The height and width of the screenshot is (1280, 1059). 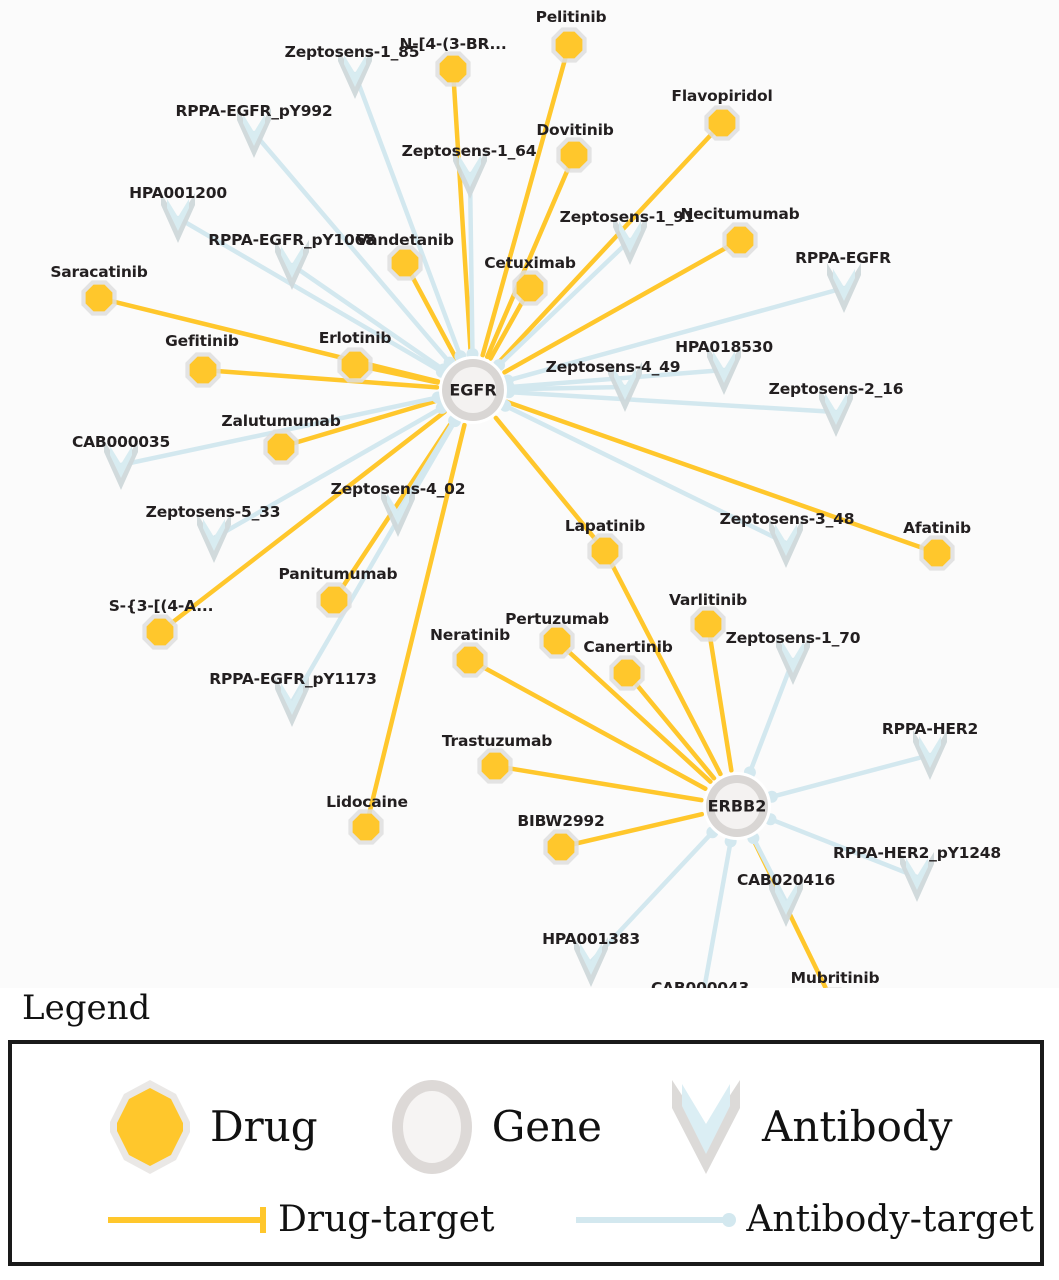 I want to click on legend-item-antibody-target: Antibody-target, so click(x=803, y=1219).